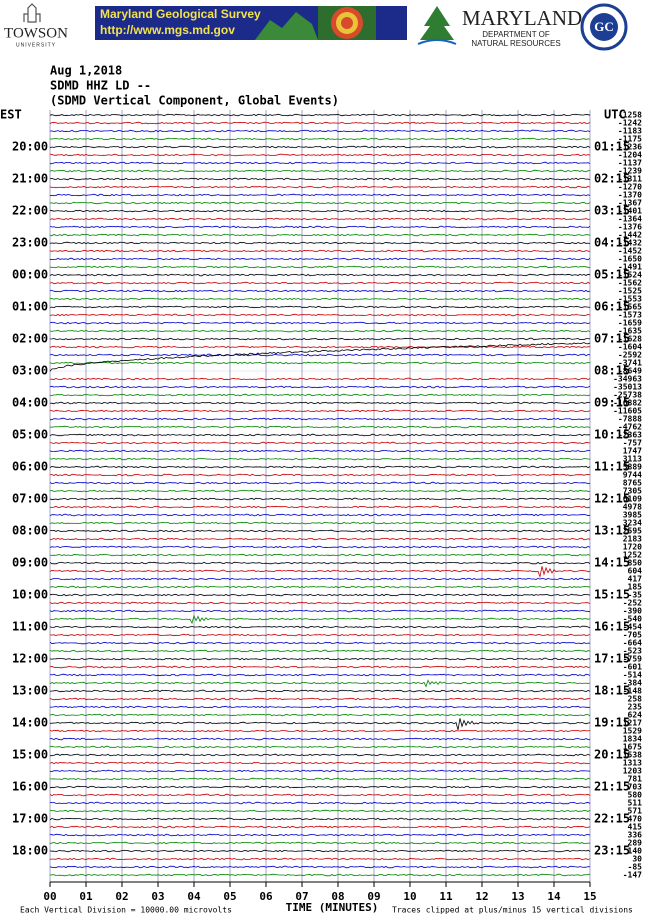 This screenshot has height=923, width=670. What do you see at coordinates (86, 896) in the screenshot?
I see `x-tick-label: 01` at bounding box center [86, 896].